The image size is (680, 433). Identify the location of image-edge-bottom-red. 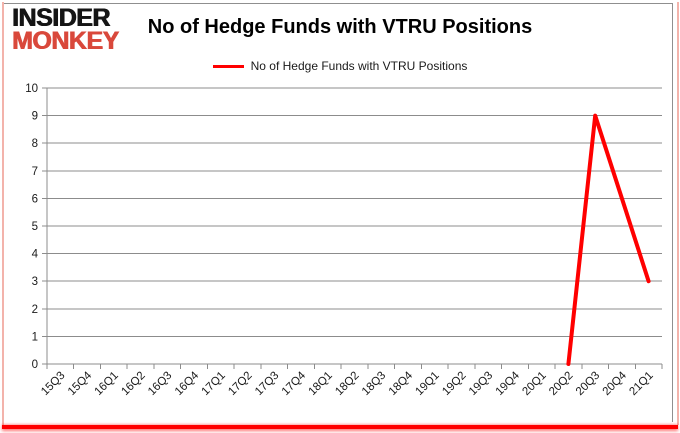
(340, 427).